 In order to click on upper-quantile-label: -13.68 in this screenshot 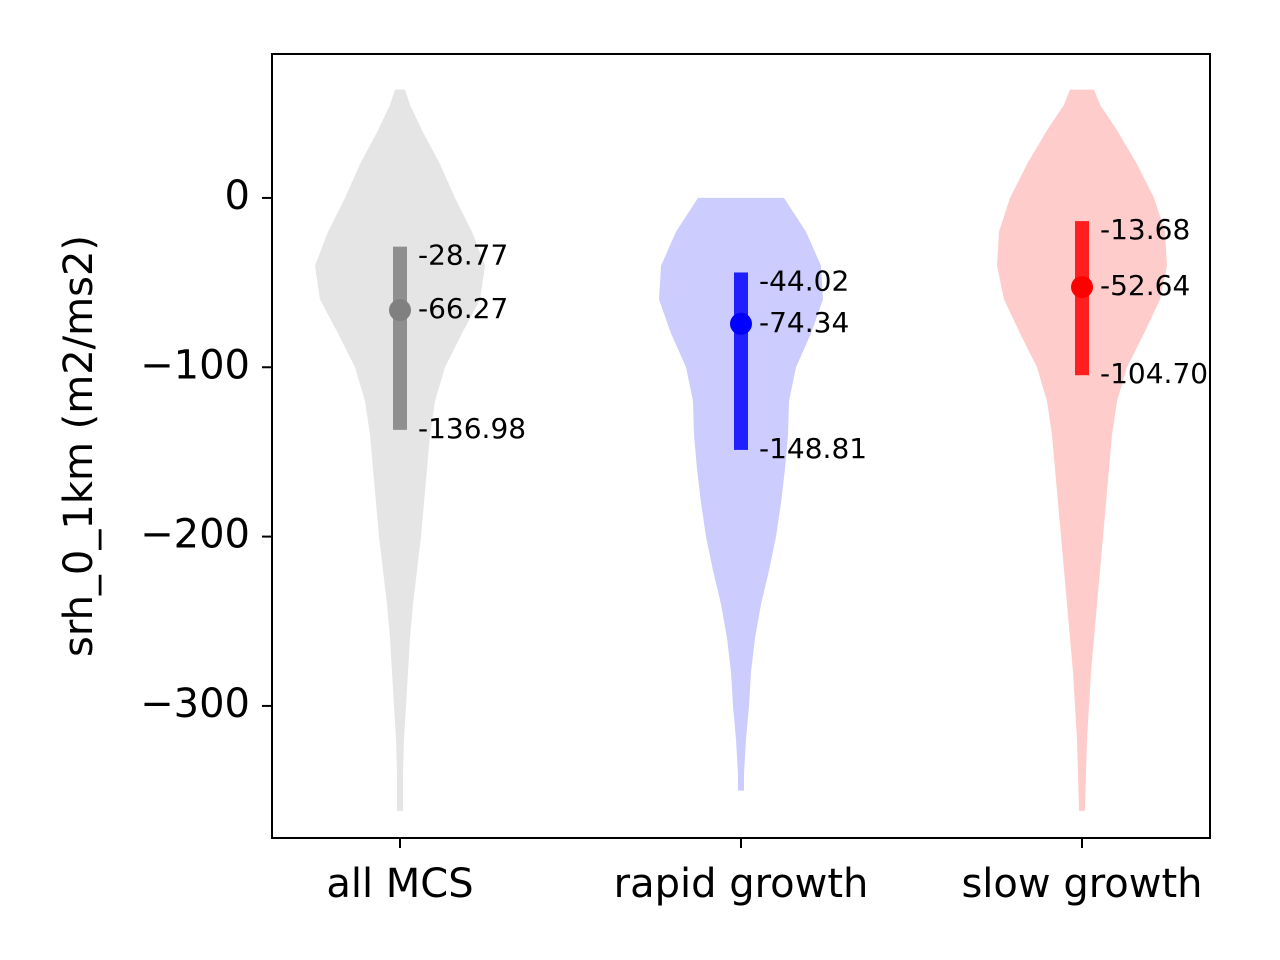, I will do `click(1145, 229)`.